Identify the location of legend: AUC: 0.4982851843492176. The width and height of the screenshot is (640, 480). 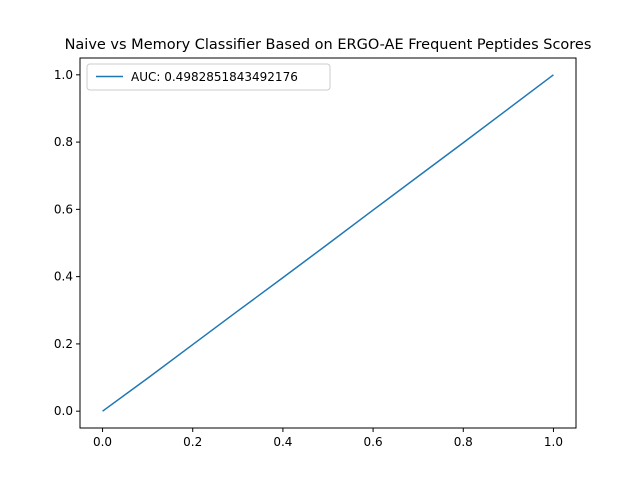
(208, 77).